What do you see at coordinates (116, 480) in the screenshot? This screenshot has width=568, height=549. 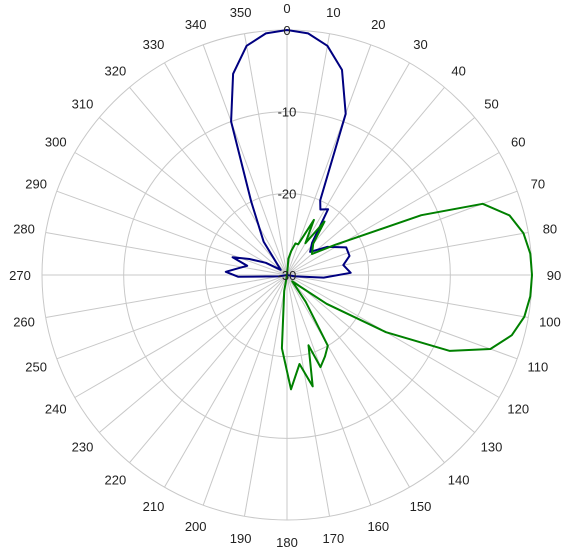 I see `angle-tick-label: 220` at bounding box center [116, 480].